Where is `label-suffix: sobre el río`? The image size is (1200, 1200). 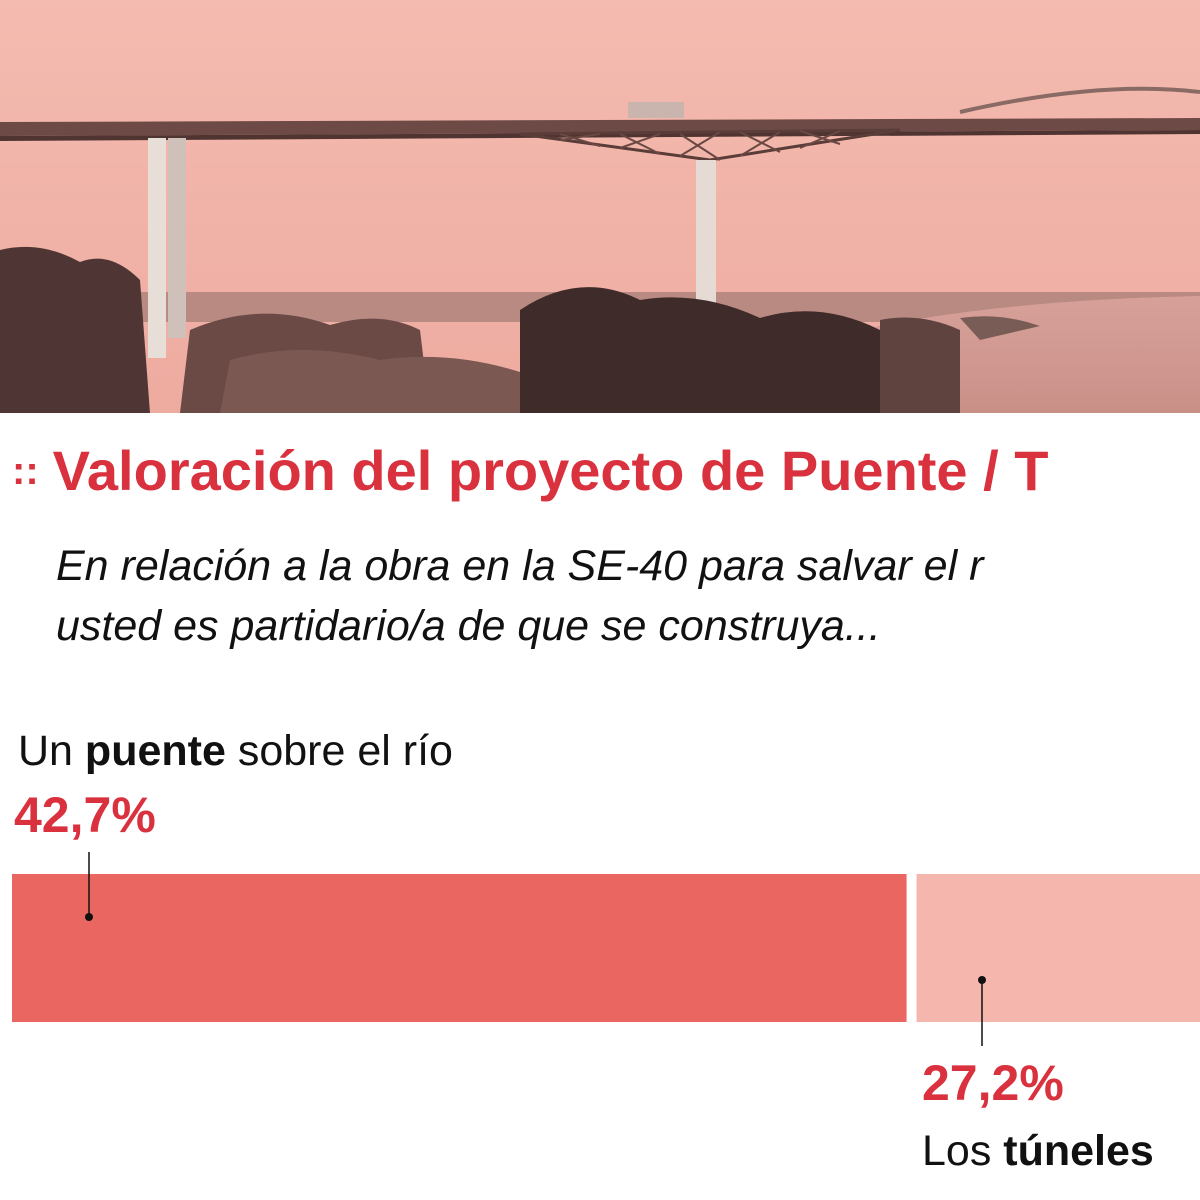
label-suffix: sobre el río is located at coordinates (339, 751).